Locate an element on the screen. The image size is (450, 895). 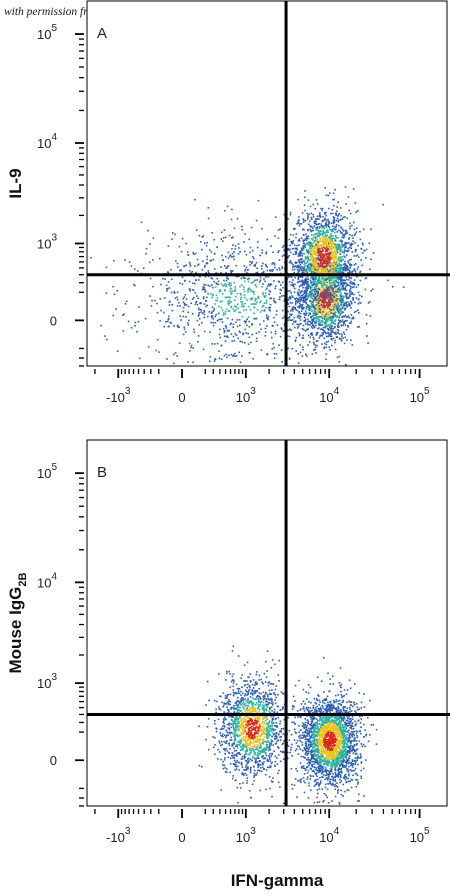
event-dots is located at coordinates (247, 276).